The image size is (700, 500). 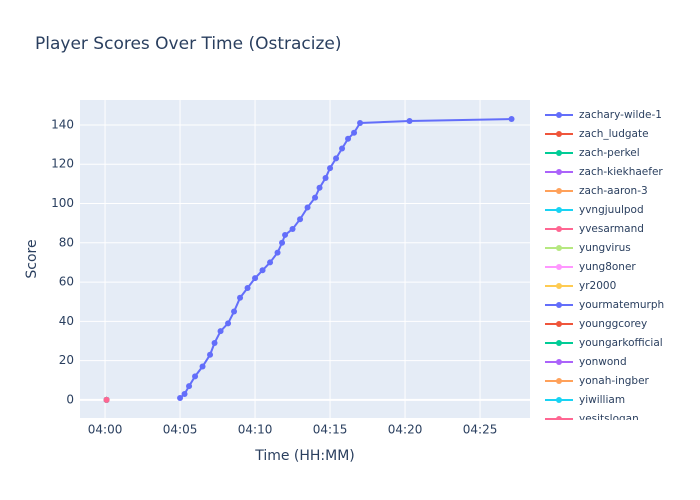 I want to click on y-tick-label: 80, so click(x=66, y=242).